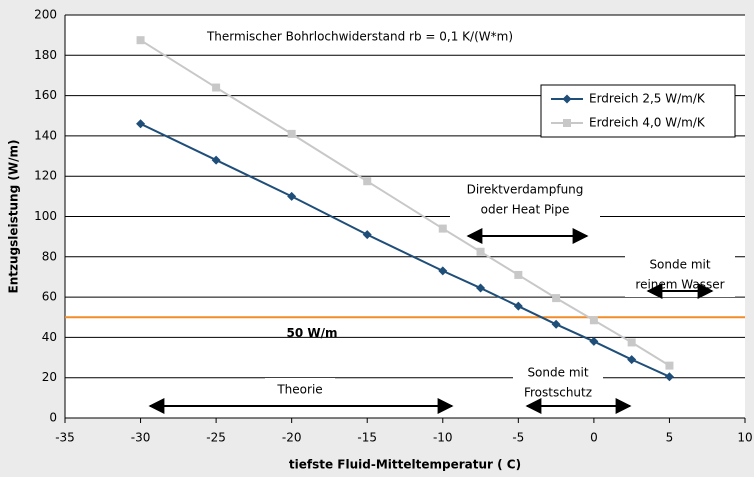  Describe the element at coordinates (594, 438) in the screenshot. I see `x-tick-label: 0` at that location.